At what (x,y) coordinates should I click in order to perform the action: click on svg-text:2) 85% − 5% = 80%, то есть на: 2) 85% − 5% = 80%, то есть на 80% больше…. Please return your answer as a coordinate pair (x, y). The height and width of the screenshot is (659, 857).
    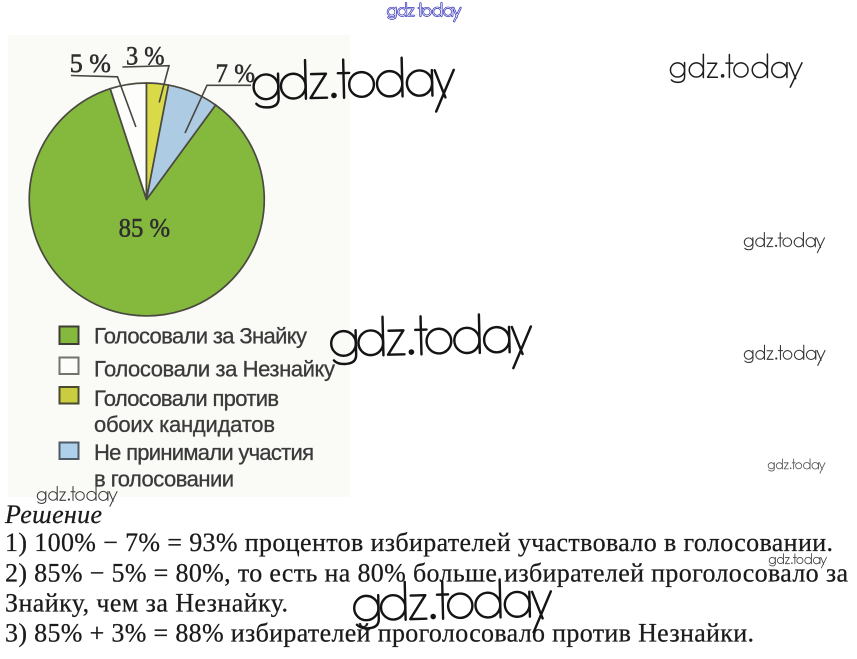
    Looking at the image, I should click on (426, 573).